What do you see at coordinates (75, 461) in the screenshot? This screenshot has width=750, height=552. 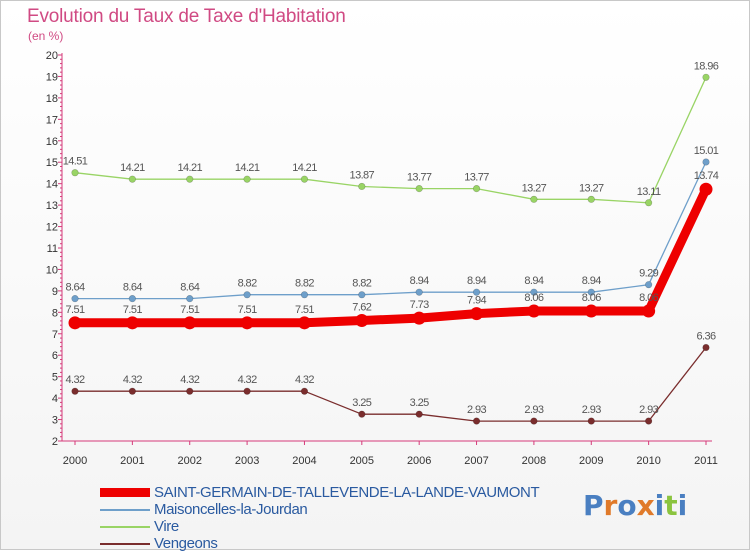 I see `x-tick-label: 2000` at bounding box center [75, 461].